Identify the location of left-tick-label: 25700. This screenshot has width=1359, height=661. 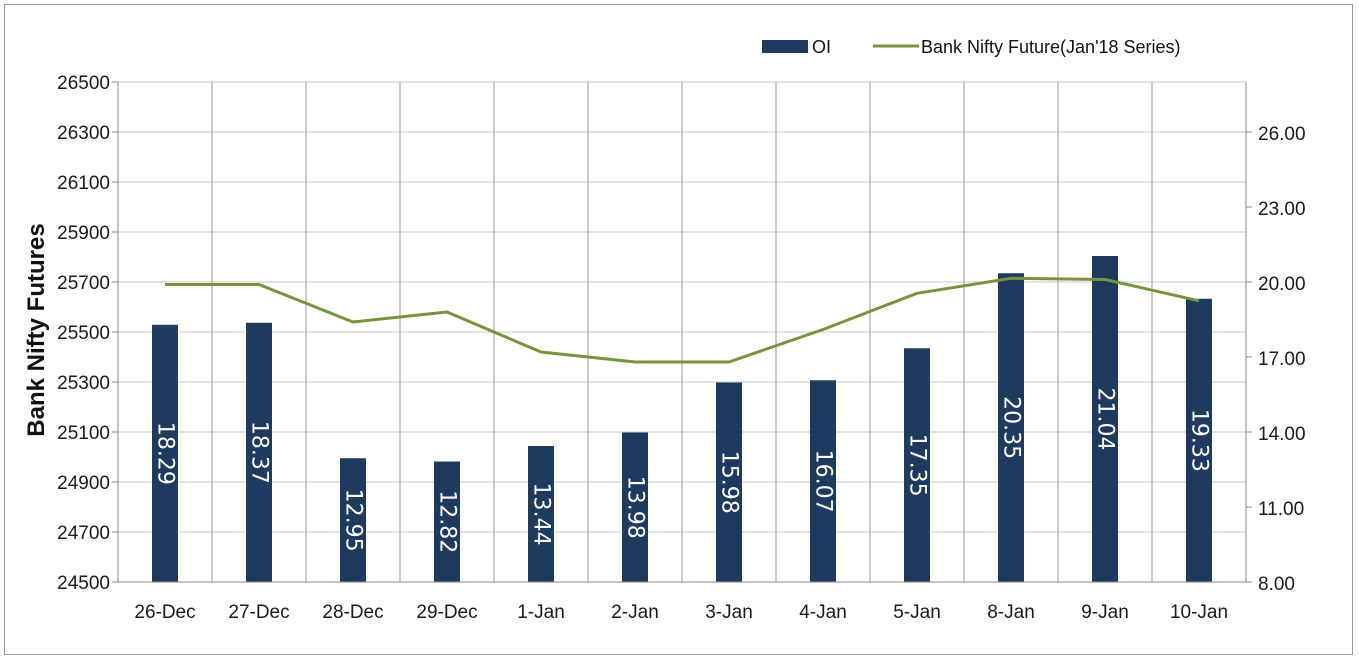
(83, 283).